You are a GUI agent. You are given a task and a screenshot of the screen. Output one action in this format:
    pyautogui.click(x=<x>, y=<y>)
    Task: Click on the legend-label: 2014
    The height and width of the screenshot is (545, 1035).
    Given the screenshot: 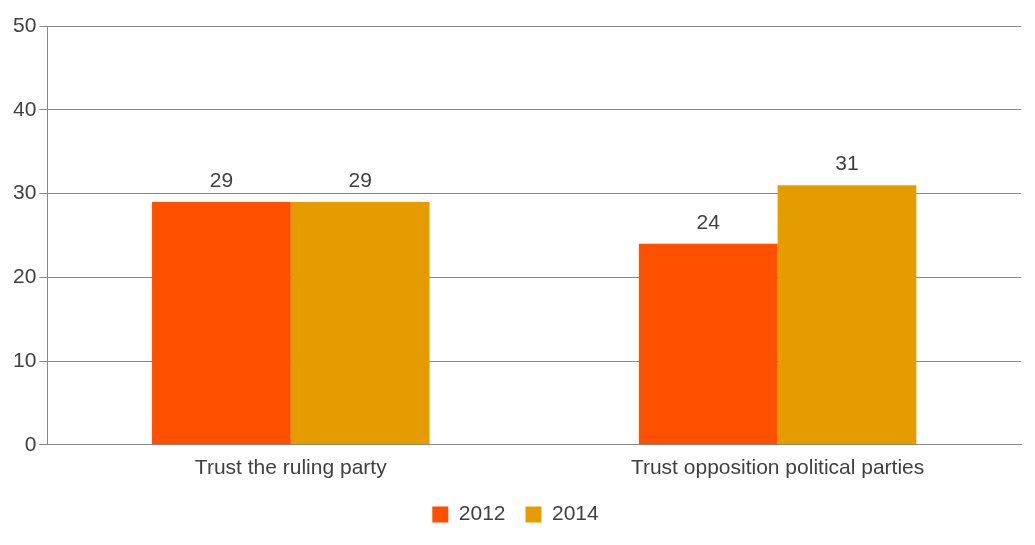 What is the action you would take?
    pyautogui.click(x=576, y=513)
    